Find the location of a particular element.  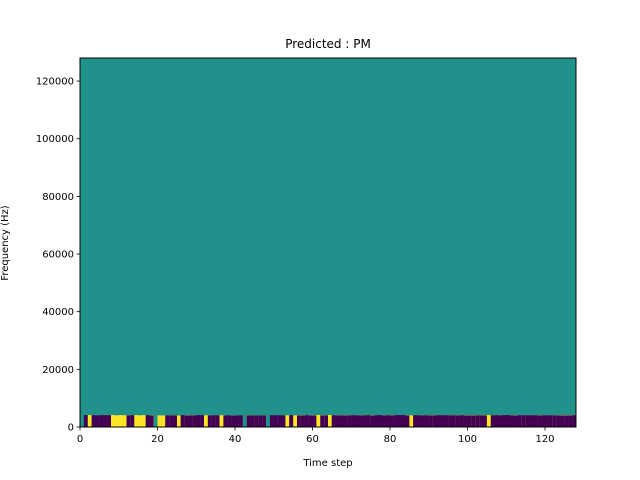

y-tick-label: 0 is located at coordinates (71, 428).